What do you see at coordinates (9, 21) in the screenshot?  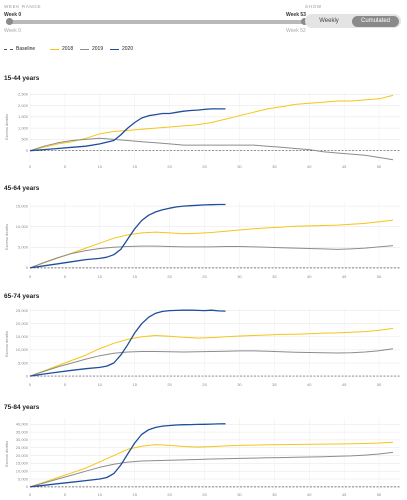 I see `slider-start-handle` at bounding box center [9, 21].